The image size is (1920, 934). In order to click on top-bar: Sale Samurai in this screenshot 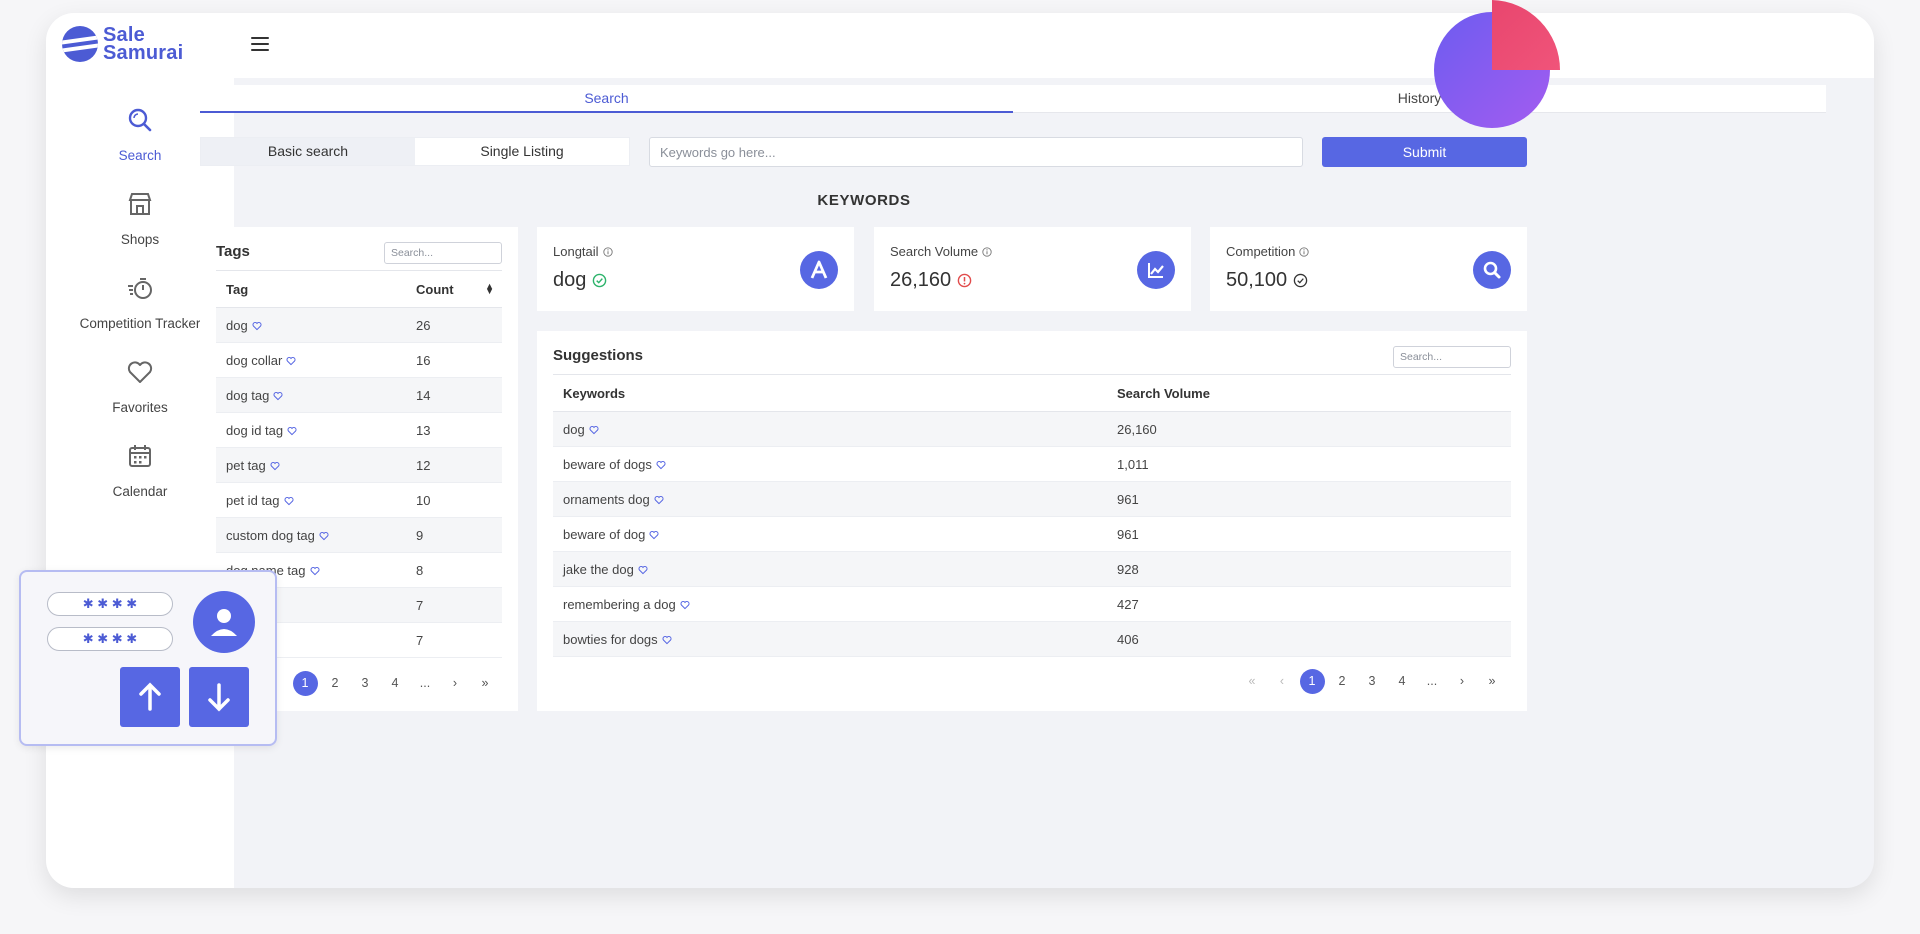, I will do `click(960, 45)`.